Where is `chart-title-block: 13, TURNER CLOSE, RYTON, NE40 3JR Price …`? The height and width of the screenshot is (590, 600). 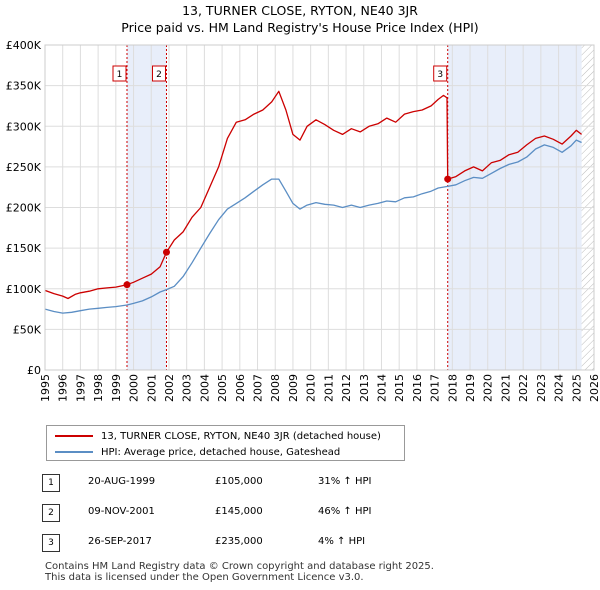
chart-title-block: 13, TURNER CLOSE, RYTON, NE40 3JR Price … is located at coordinates (300, 19).